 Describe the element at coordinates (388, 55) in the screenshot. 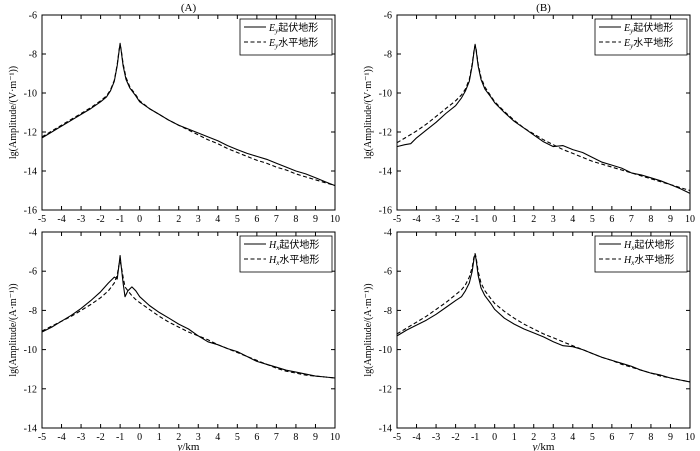

I see `y-tick-label: -8` at that location.